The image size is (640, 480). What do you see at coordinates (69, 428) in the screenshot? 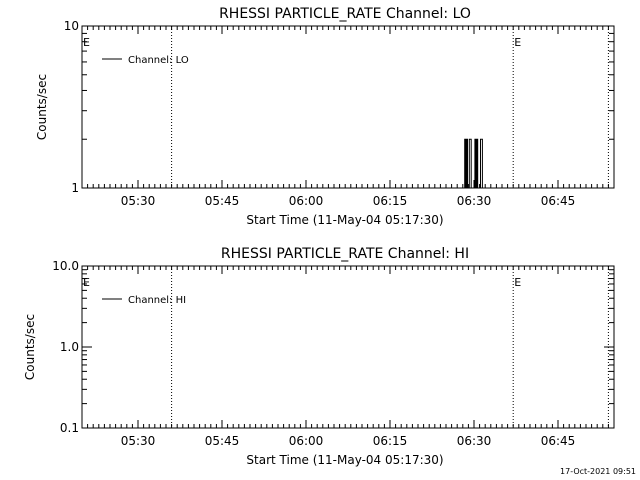
I see `y-tick-label: 0.1` at bounding box center [69, 428].